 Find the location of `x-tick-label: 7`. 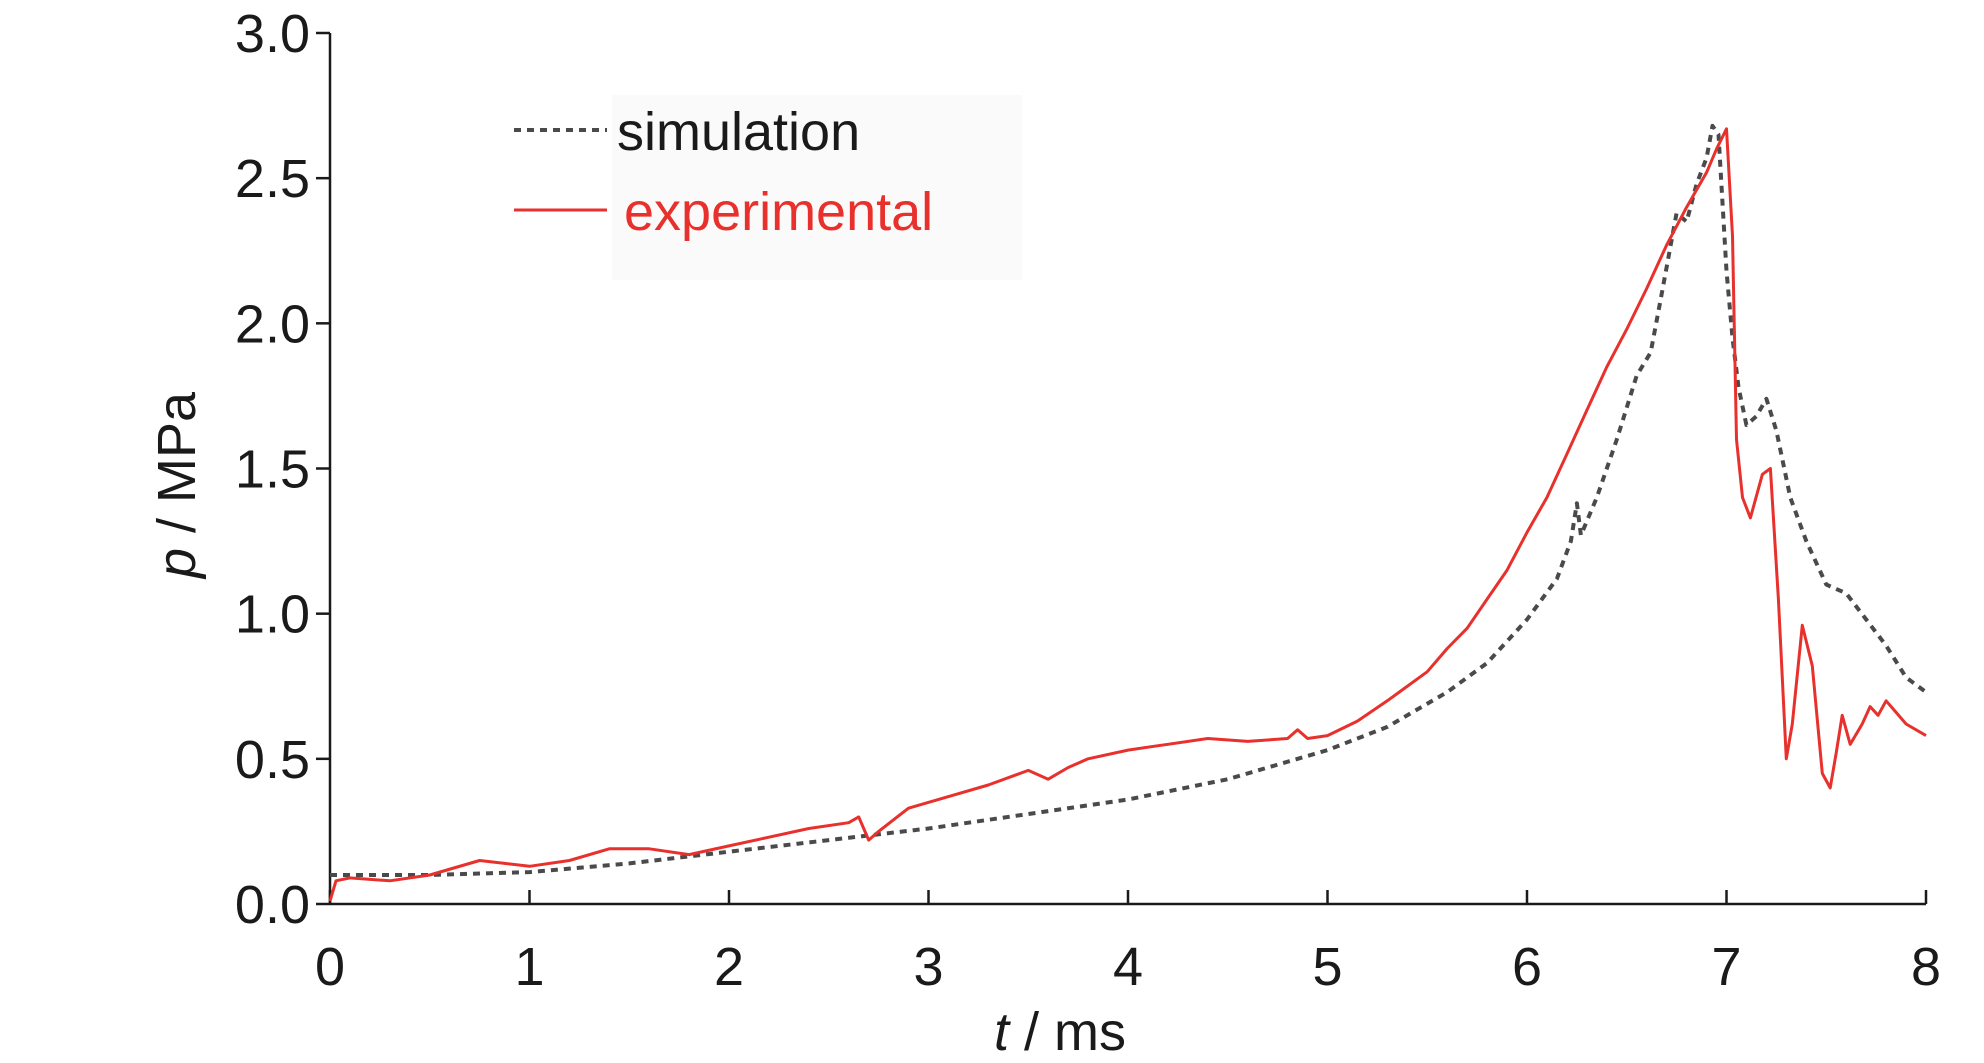

x-tick-label: 7 is located at coordinates (1726, 967).